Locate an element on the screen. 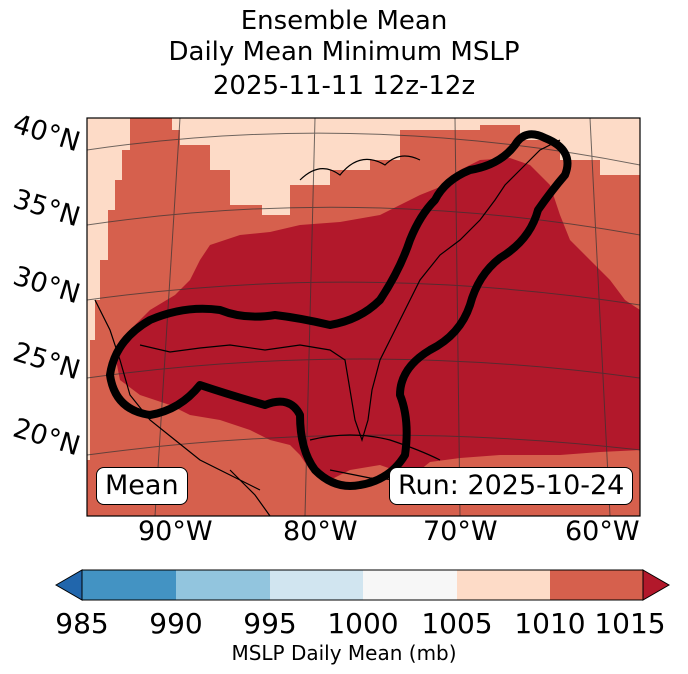 The width and height of the screenshot is (688, 674). field-1005-1010-west is located at coordinates (108, 289).